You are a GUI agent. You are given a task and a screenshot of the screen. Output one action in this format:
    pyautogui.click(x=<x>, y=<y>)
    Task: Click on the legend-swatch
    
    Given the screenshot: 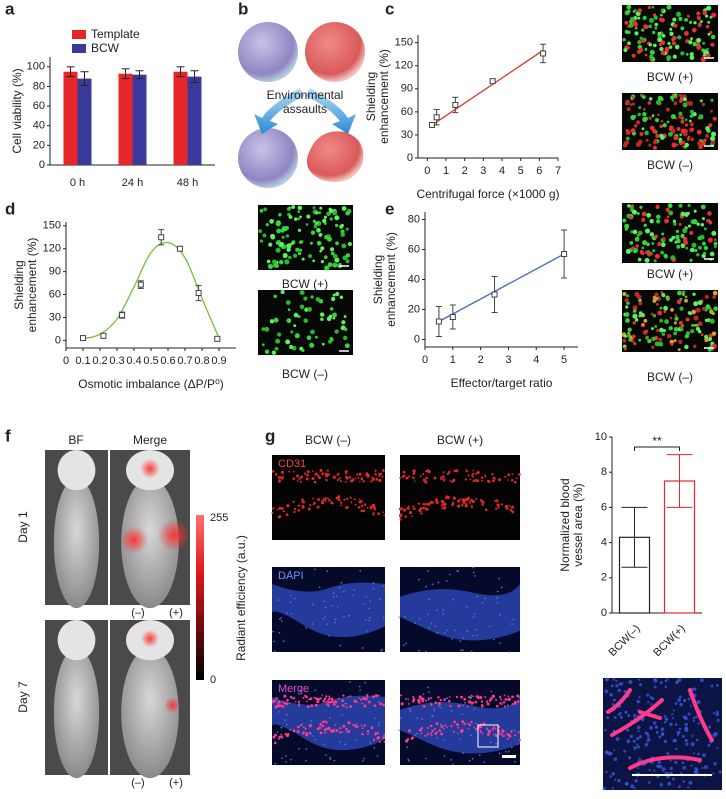 What is the action you would take?
    pyautogui.click(x=79, y=34)
    